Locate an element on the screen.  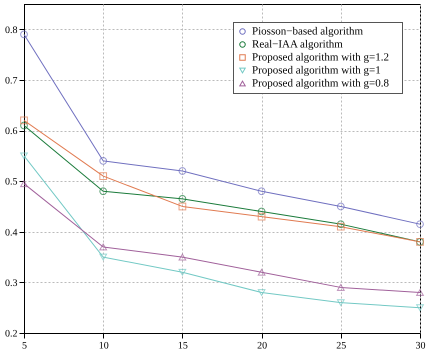
x-tick-label: 5 is located at coordinates (24, 346).